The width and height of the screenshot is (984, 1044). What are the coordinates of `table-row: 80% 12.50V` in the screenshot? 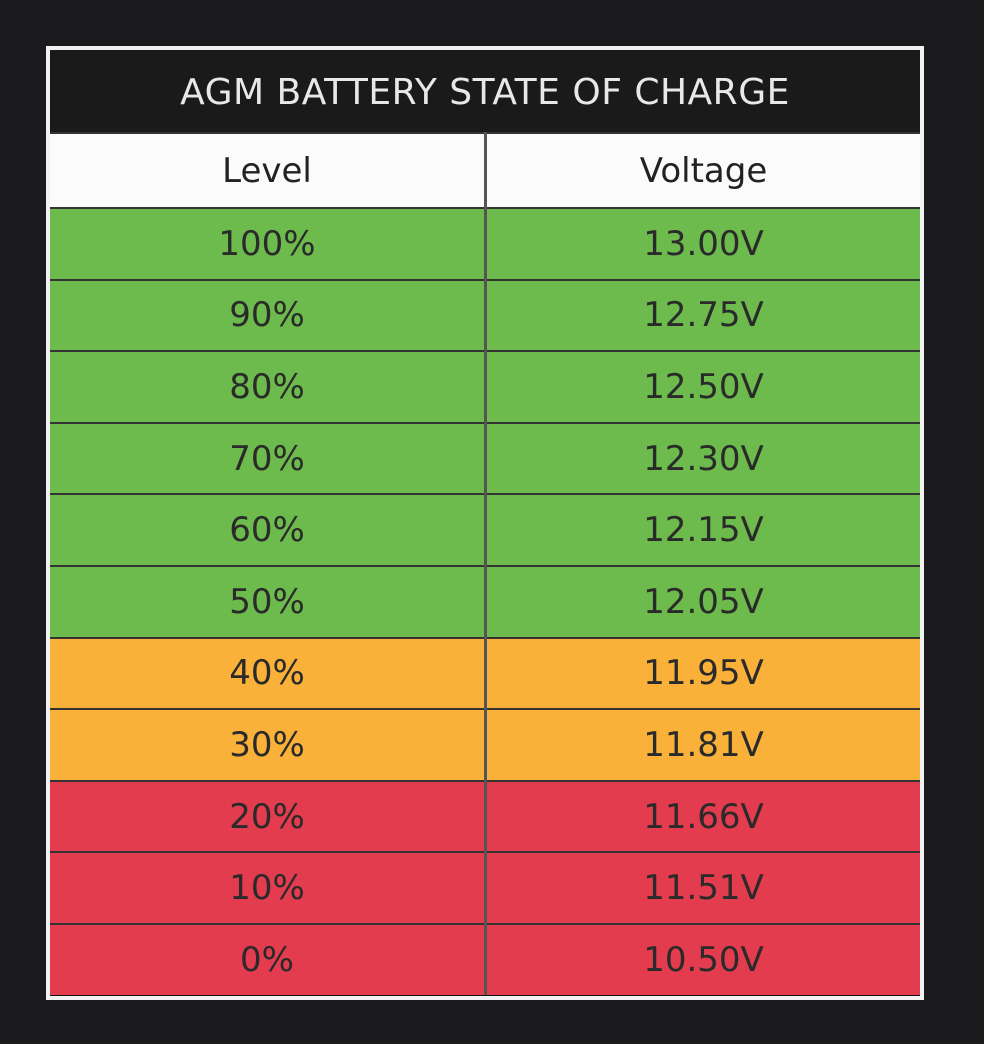 It's located at (485, 386).